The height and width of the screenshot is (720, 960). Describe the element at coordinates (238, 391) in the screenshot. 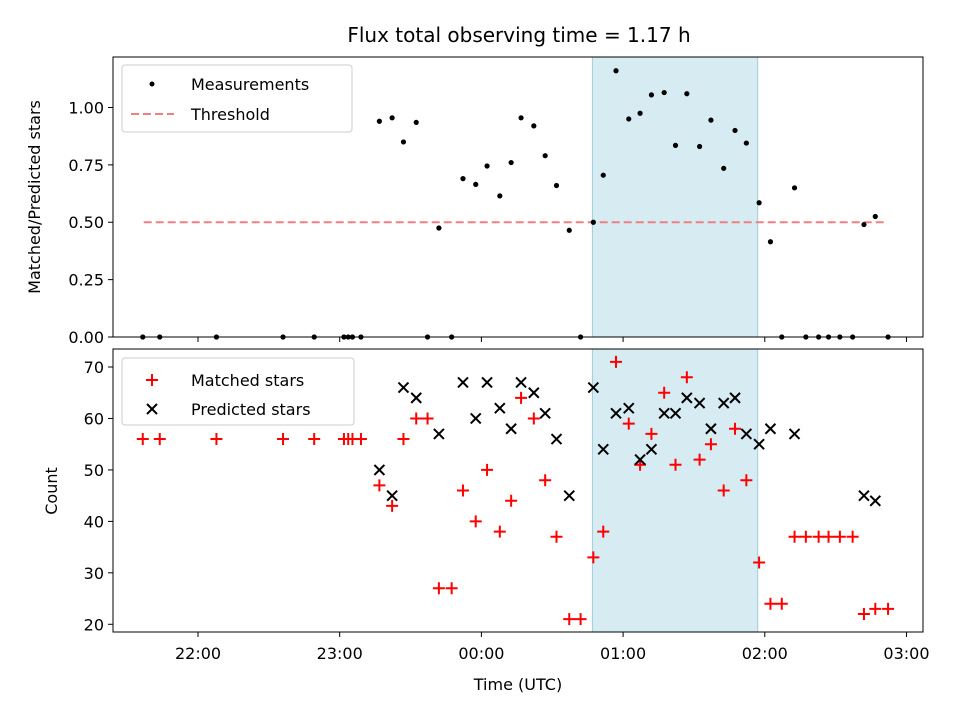

I see `bottom-legend: Matched stars Predicted stars` at that location.